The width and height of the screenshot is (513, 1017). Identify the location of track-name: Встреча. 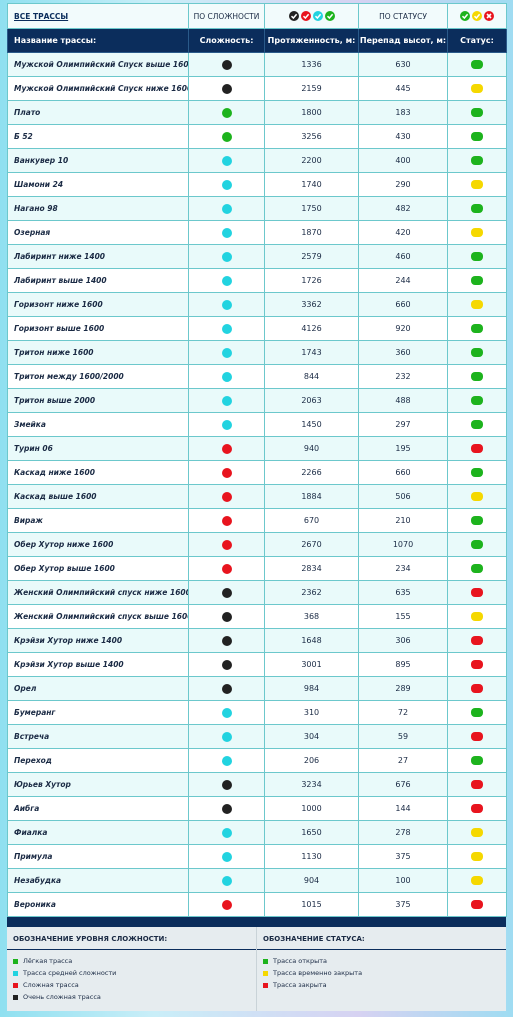
(98, 736).